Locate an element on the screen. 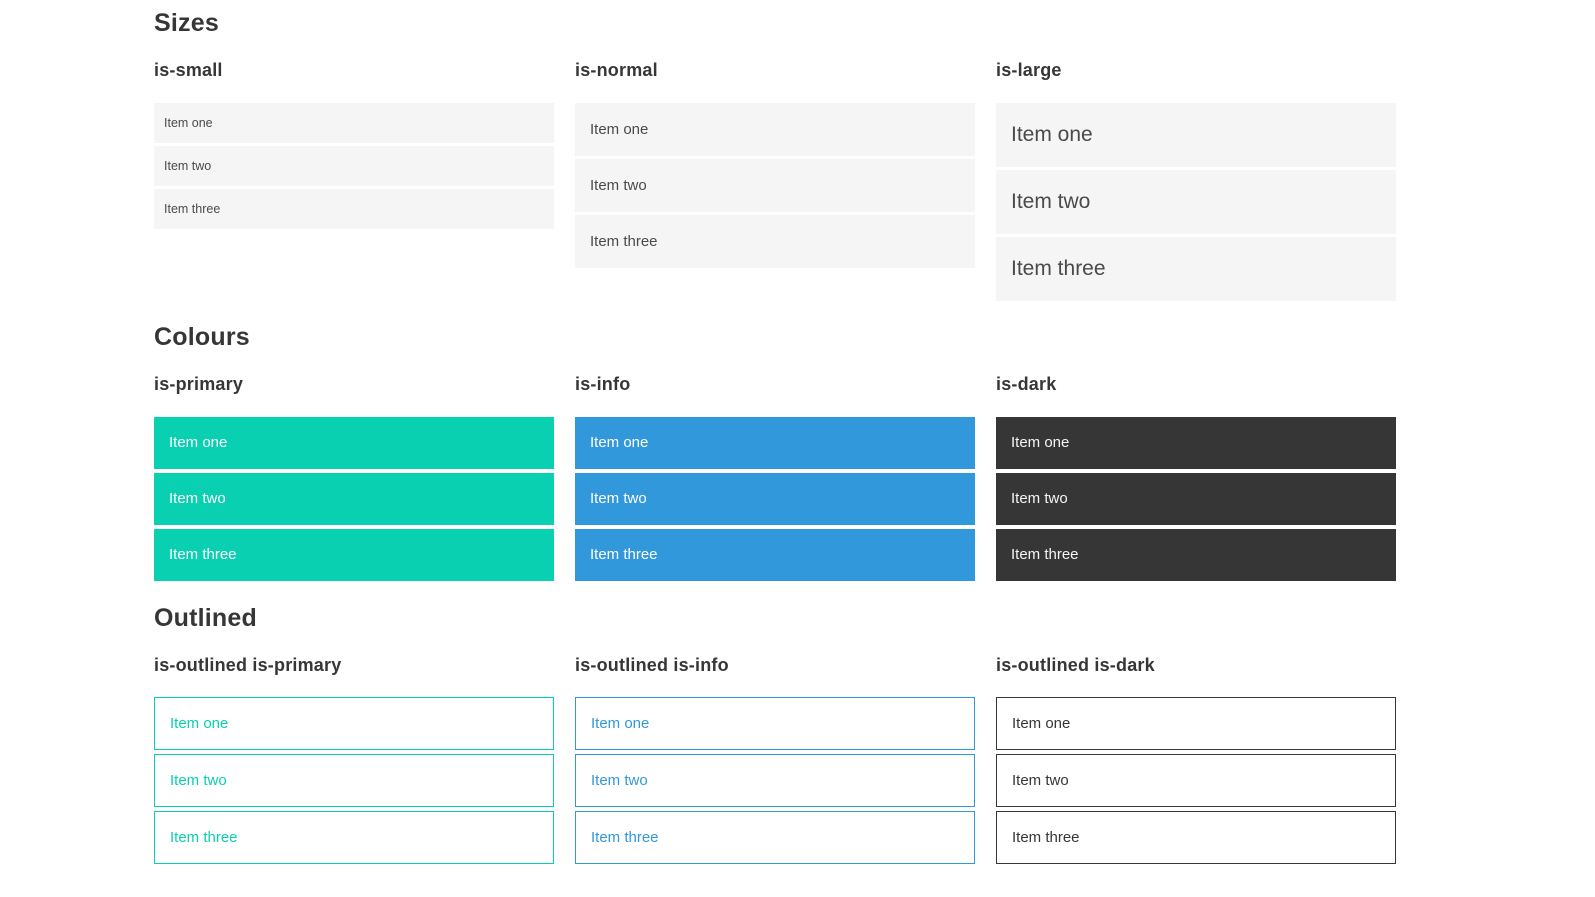 The image size is (1595, 897). column-is-info: is-info Item one Item two Item three is located at coordinates (775, 479).